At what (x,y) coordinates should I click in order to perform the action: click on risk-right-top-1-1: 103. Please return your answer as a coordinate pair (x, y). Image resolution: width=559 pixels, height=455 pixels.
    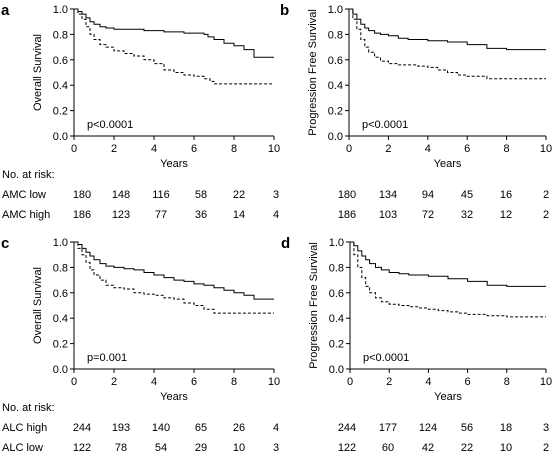
    Looking at the image, I should click on (388, 215).